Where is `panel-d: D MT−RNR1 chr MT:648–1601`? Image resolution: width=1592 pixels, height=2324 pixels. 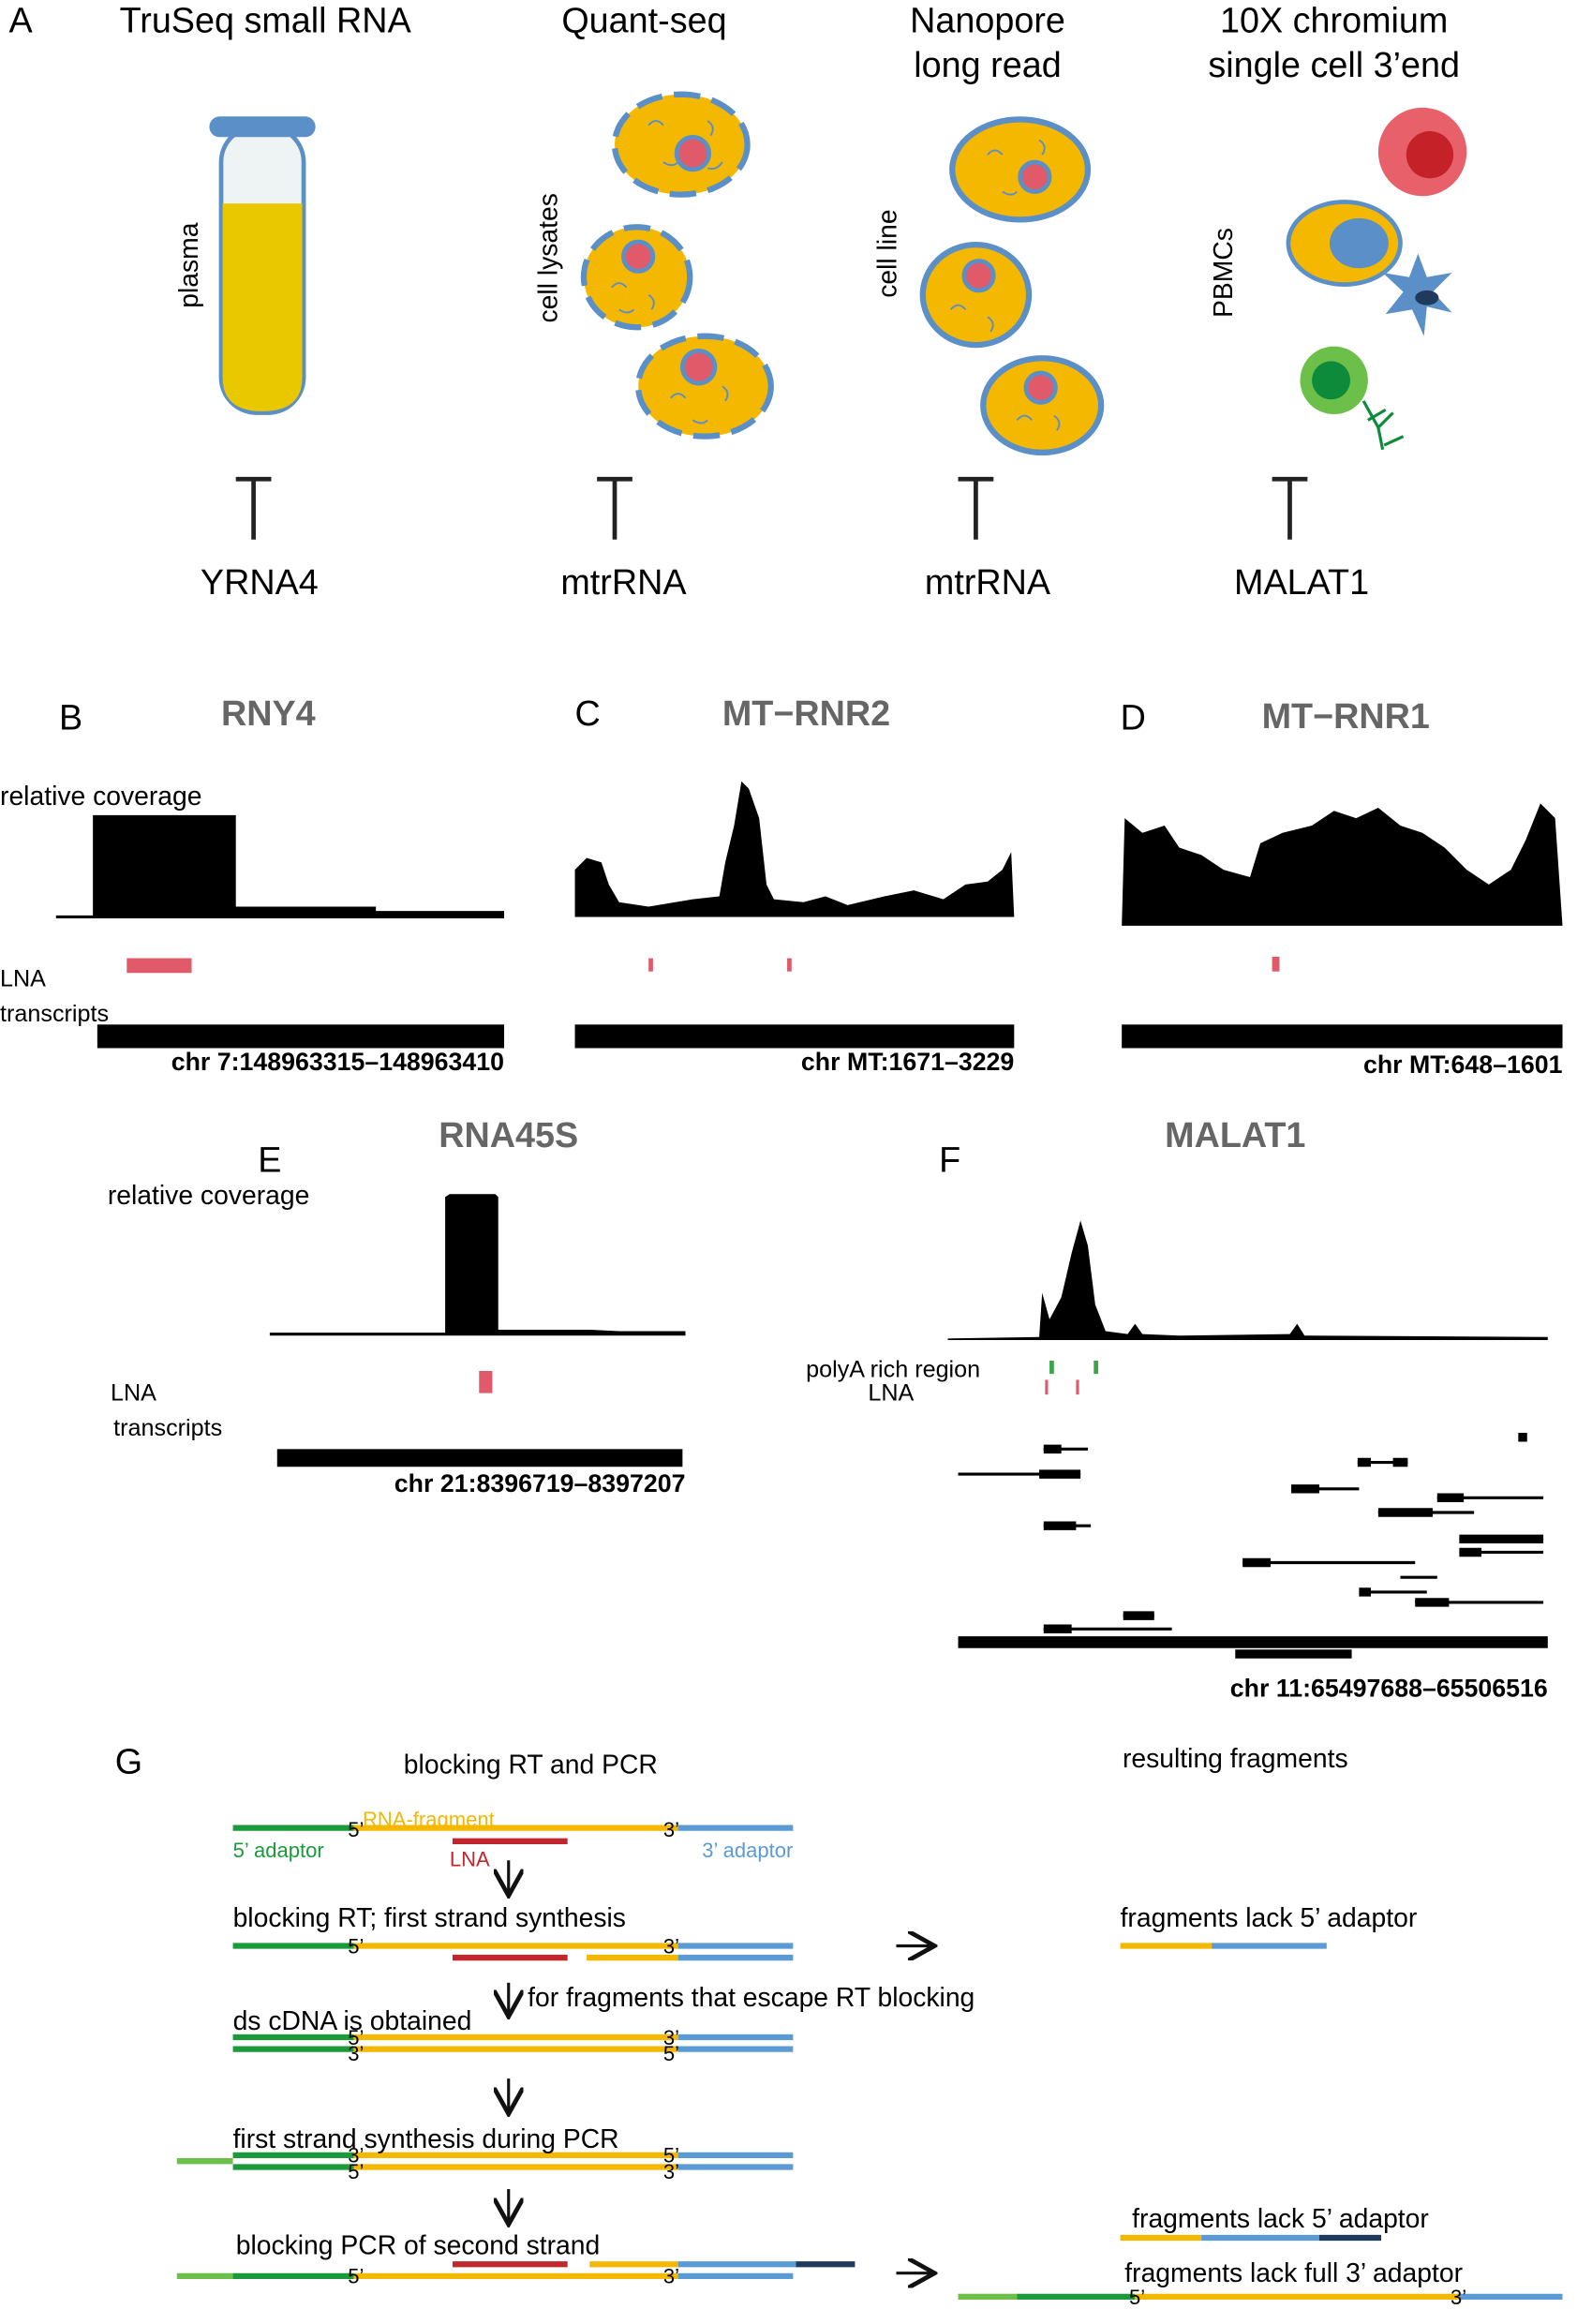 panel-d: D MT−RNR1 chr MT:648–1601 is located at coordinates (1342, 887).